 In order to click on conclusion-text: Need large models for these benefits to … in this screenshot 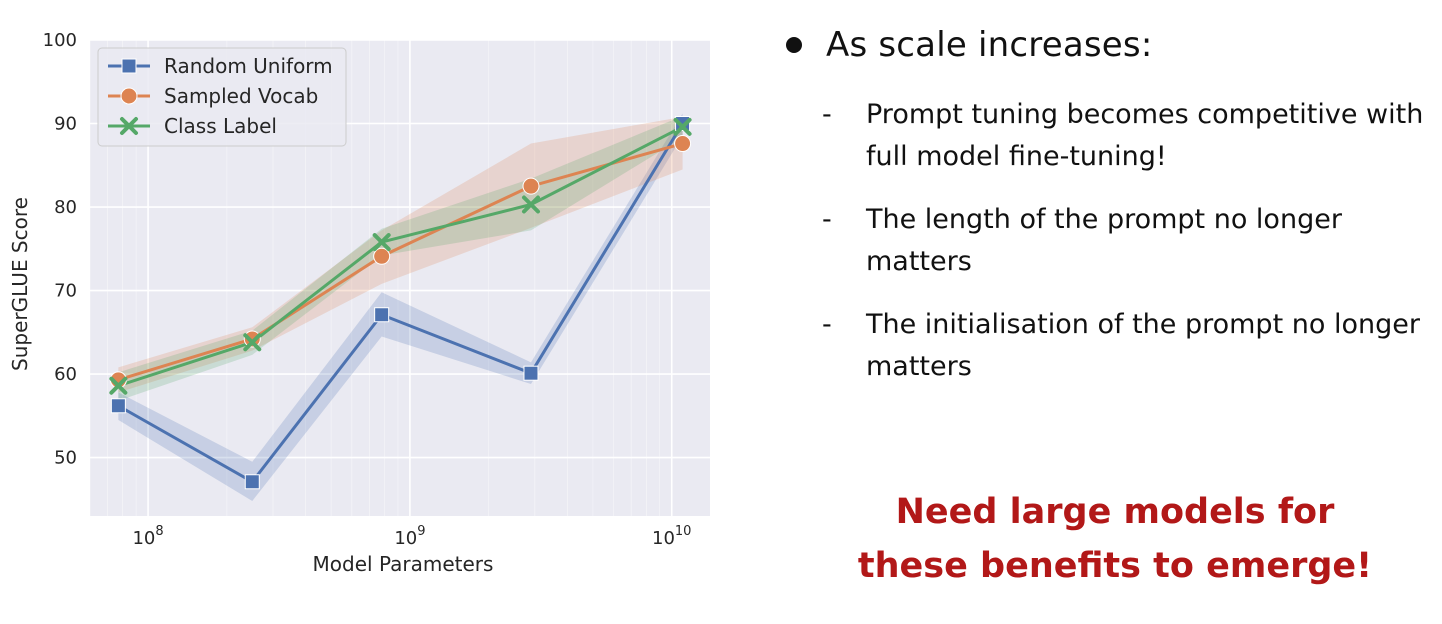, I will do `click(1115, 539)`.